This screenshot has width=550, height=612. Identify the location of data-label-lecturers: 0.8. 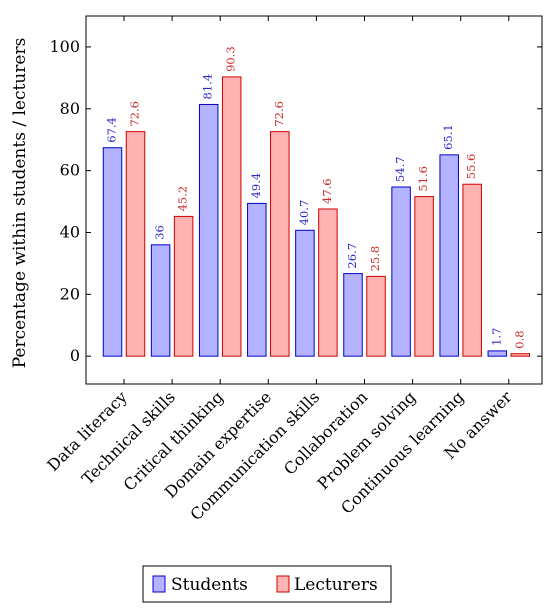
(519, 339).